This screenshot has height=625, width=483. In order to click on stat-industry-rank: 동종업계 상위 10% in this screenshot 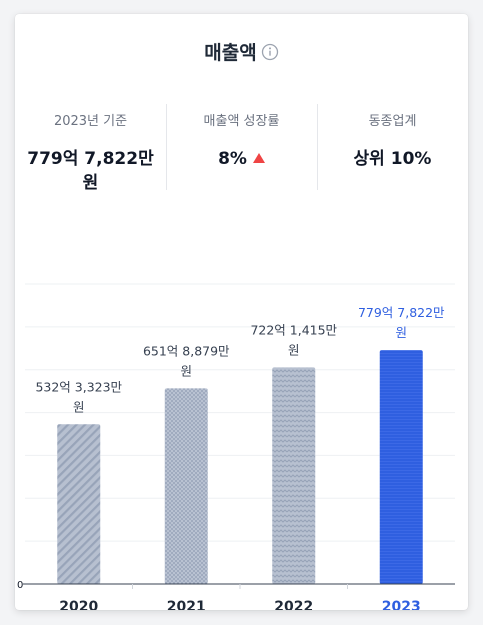, I will do `click(392, 149)`.